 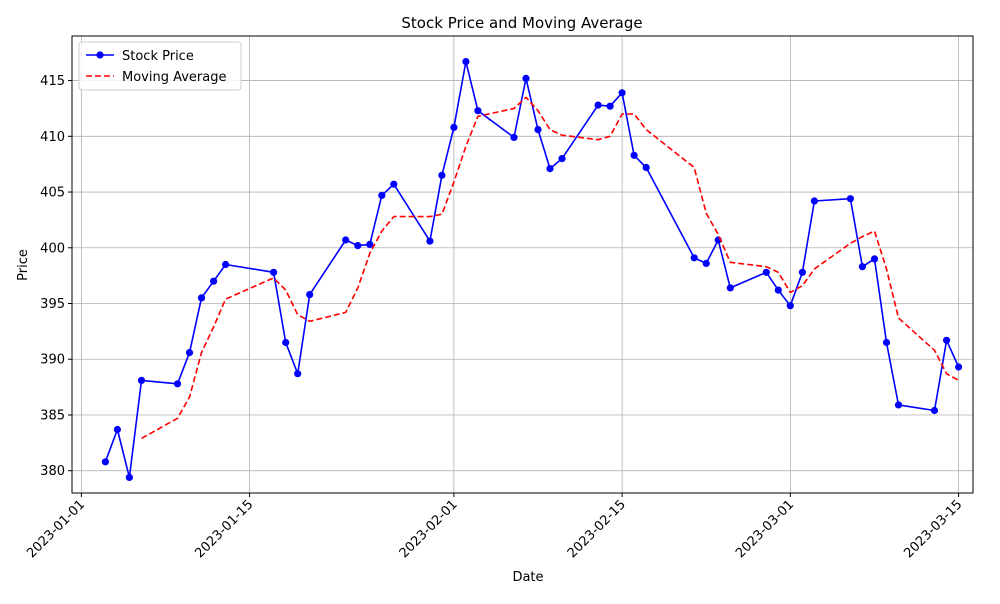 I want to click on y-tick-label: 410, so click(x=52, y=137).